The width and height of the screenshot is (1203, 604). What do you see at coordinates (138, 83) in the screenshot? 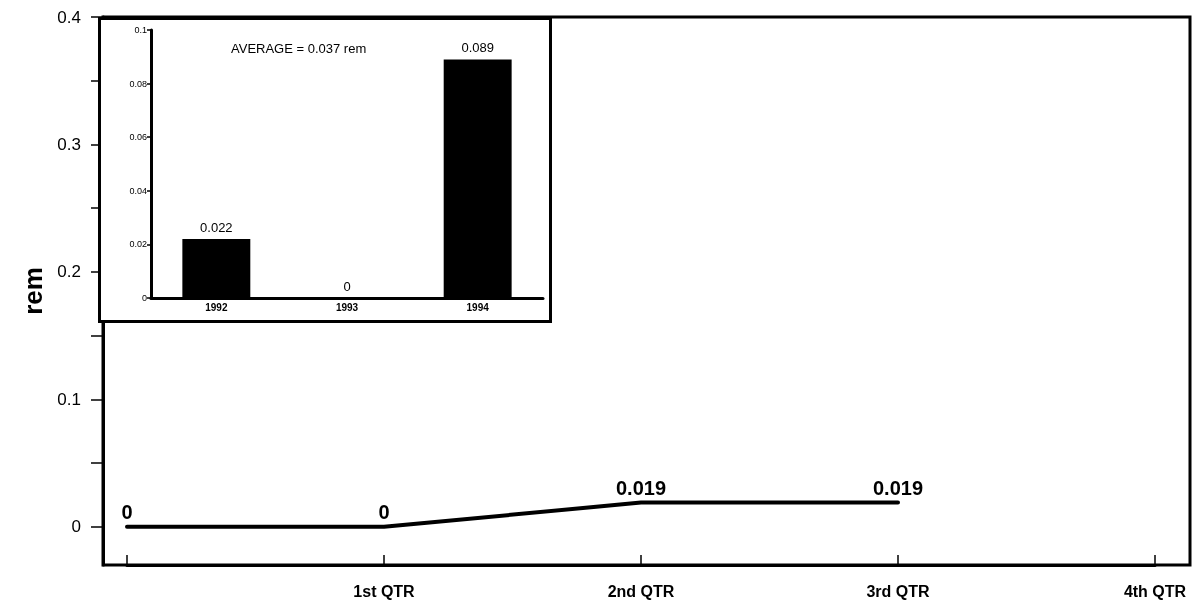
I see `y-tick-label: 0.08` at bounding box center [138, 83].